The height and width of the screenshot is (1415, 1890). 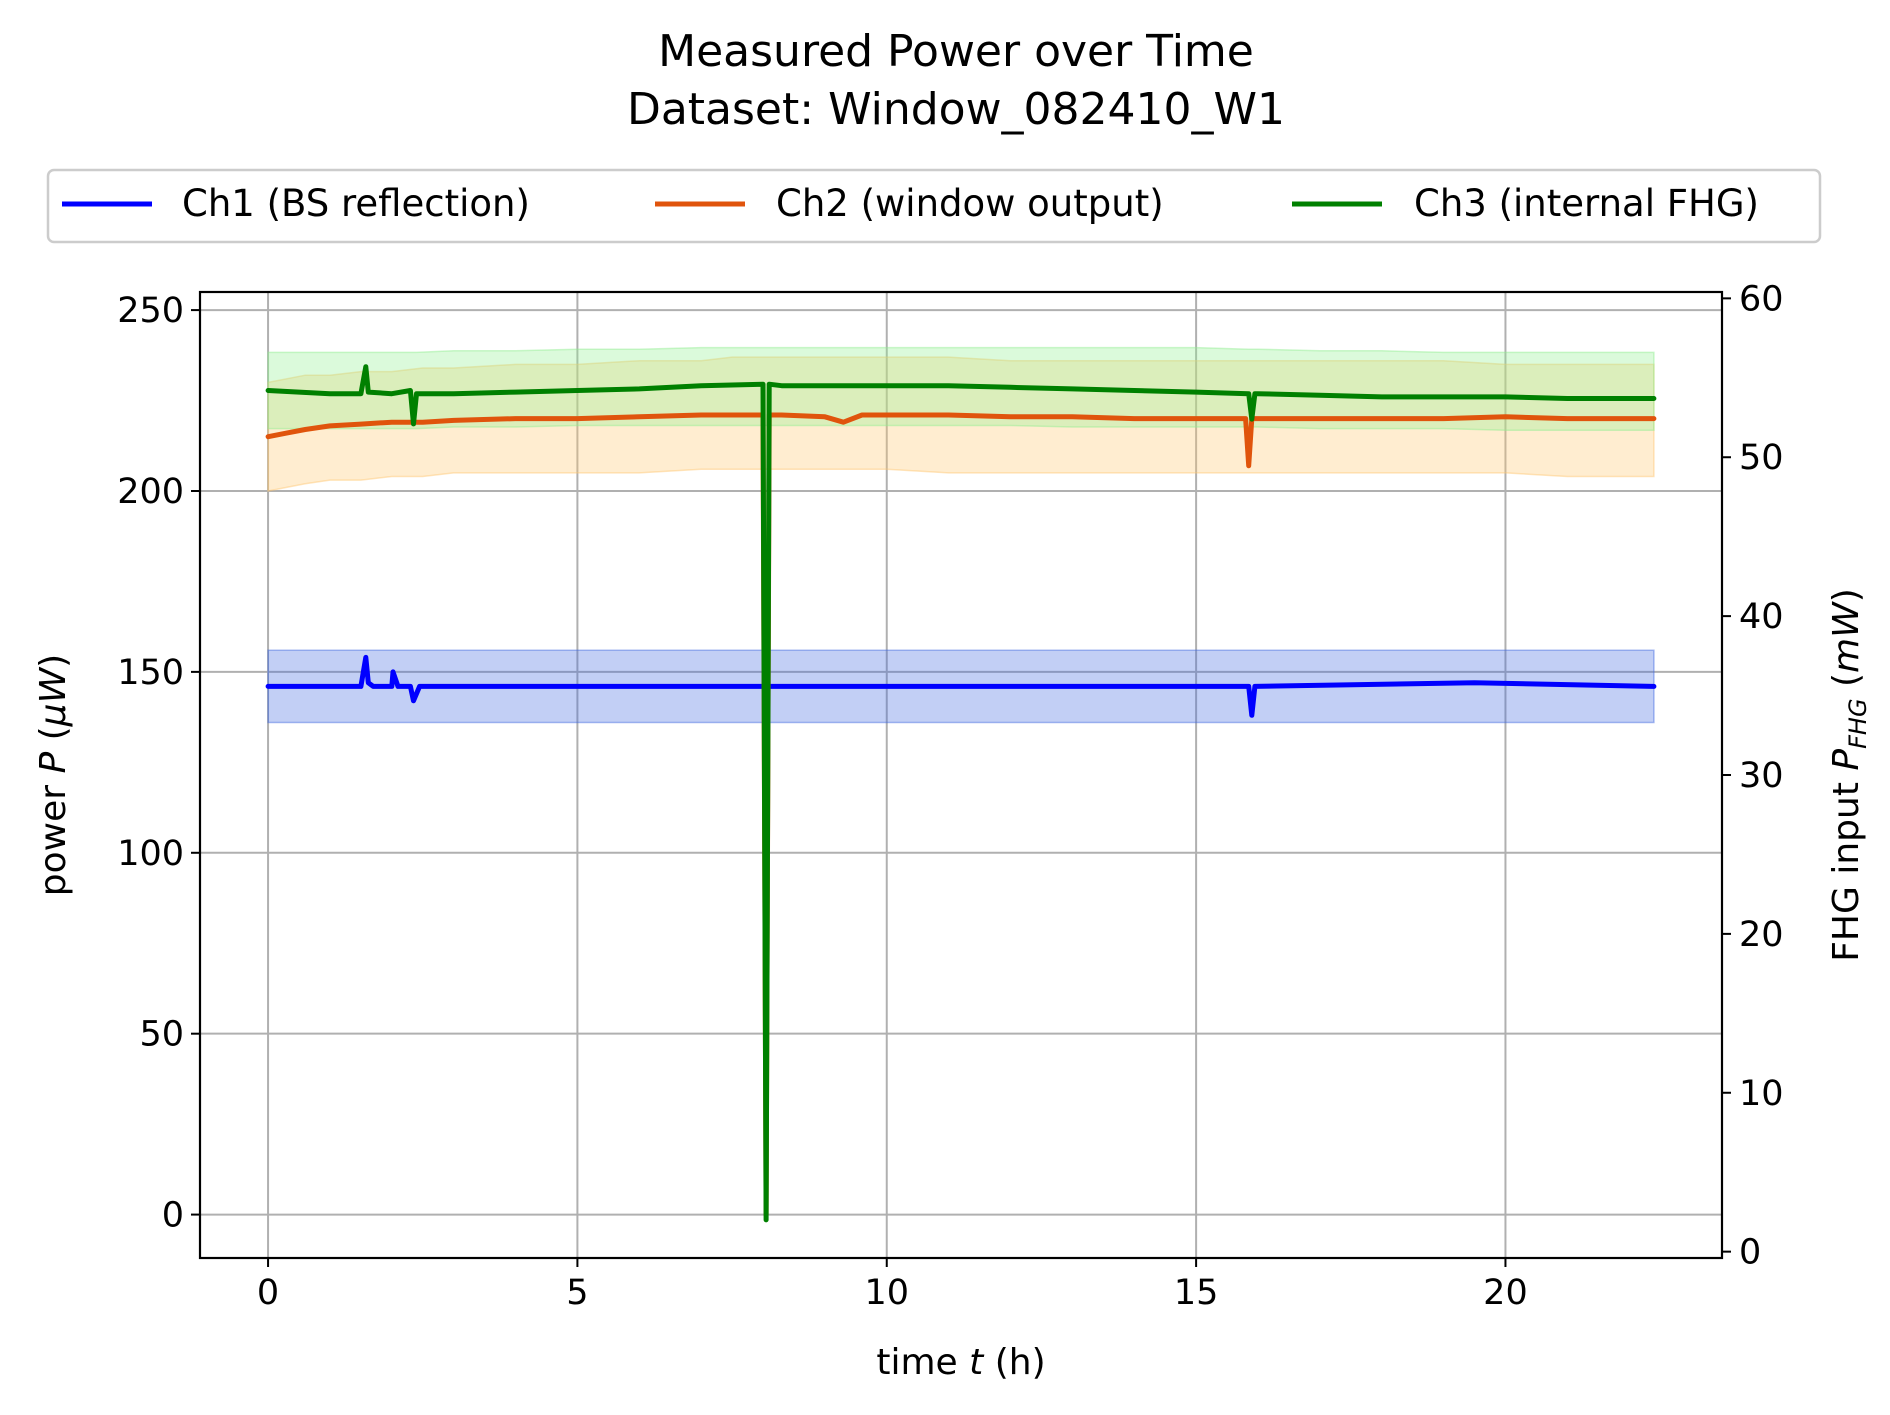 What do you see at coordinates (1761, 617) in the screenshot?
I see `y2-tick-label: 40` at bounding box center [1761, 617].